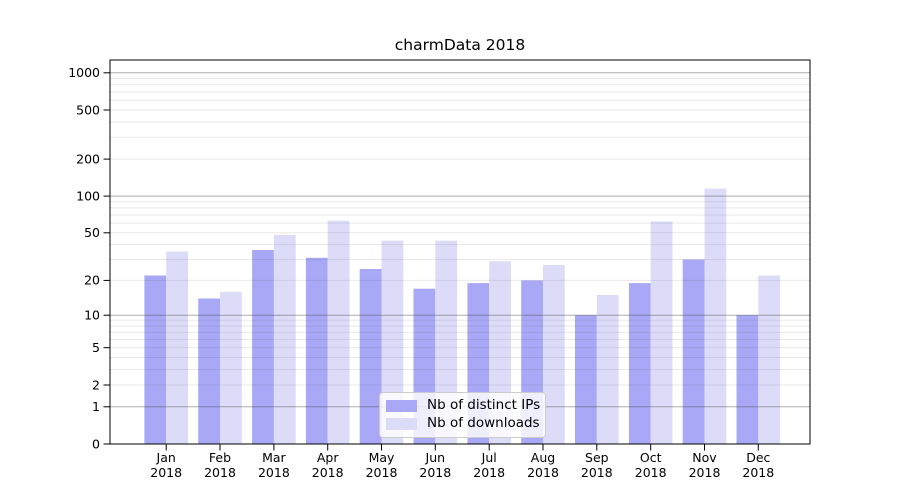  I want to click on x-tick-label-month: Aug, so click(543, 457).